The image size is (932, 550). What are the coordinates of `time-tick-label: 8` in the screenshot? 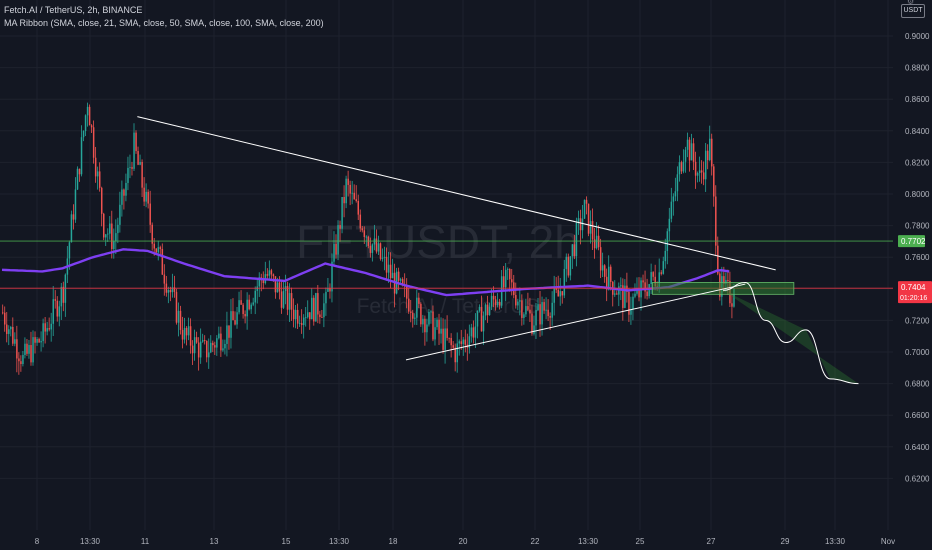 It's located at (37, 541).